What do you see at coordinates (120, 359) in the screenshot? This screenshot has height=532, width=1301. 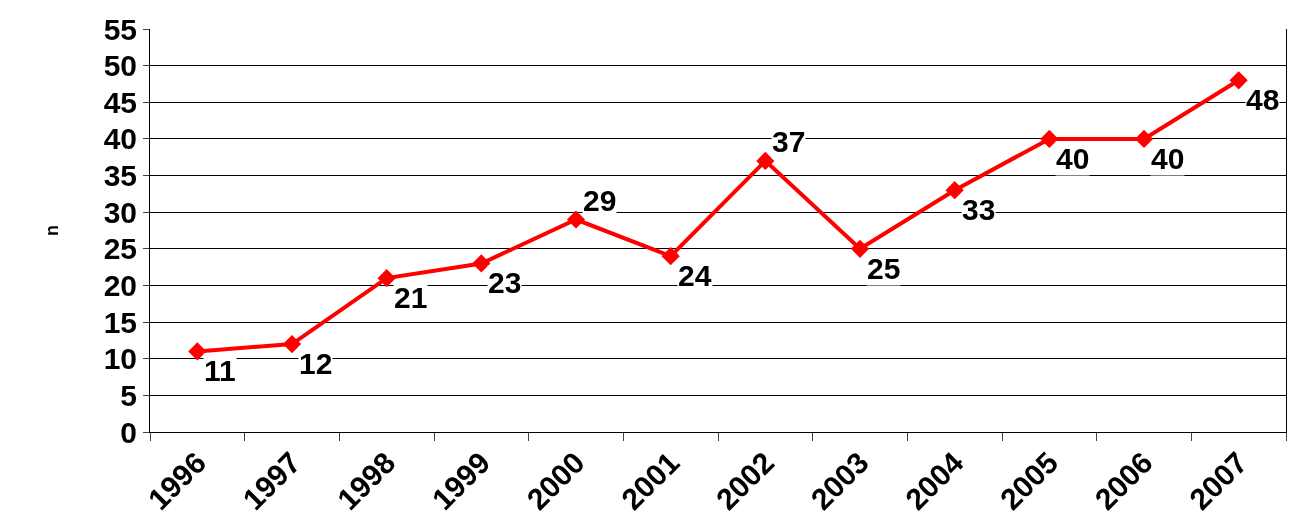 I see `y-tick-label: 10` at bounding box center [120, 359].